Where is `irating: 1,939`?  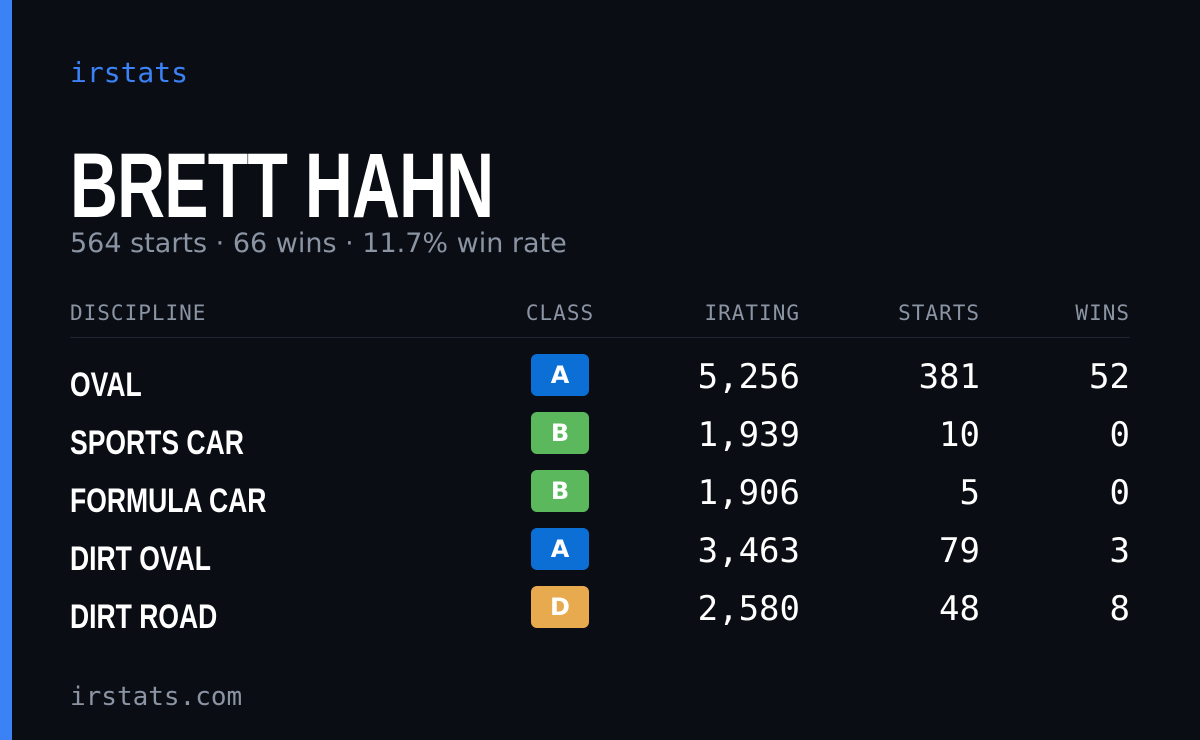
irating: 1,939 is located at coordinates (748, 435).